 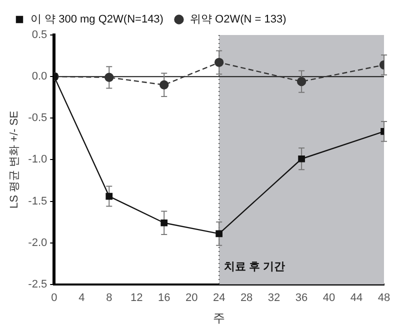 What do you see at coordinates (109, 298) in the screenshot?
I see `x-tick-label: 8` at bounding box center [109, 298].